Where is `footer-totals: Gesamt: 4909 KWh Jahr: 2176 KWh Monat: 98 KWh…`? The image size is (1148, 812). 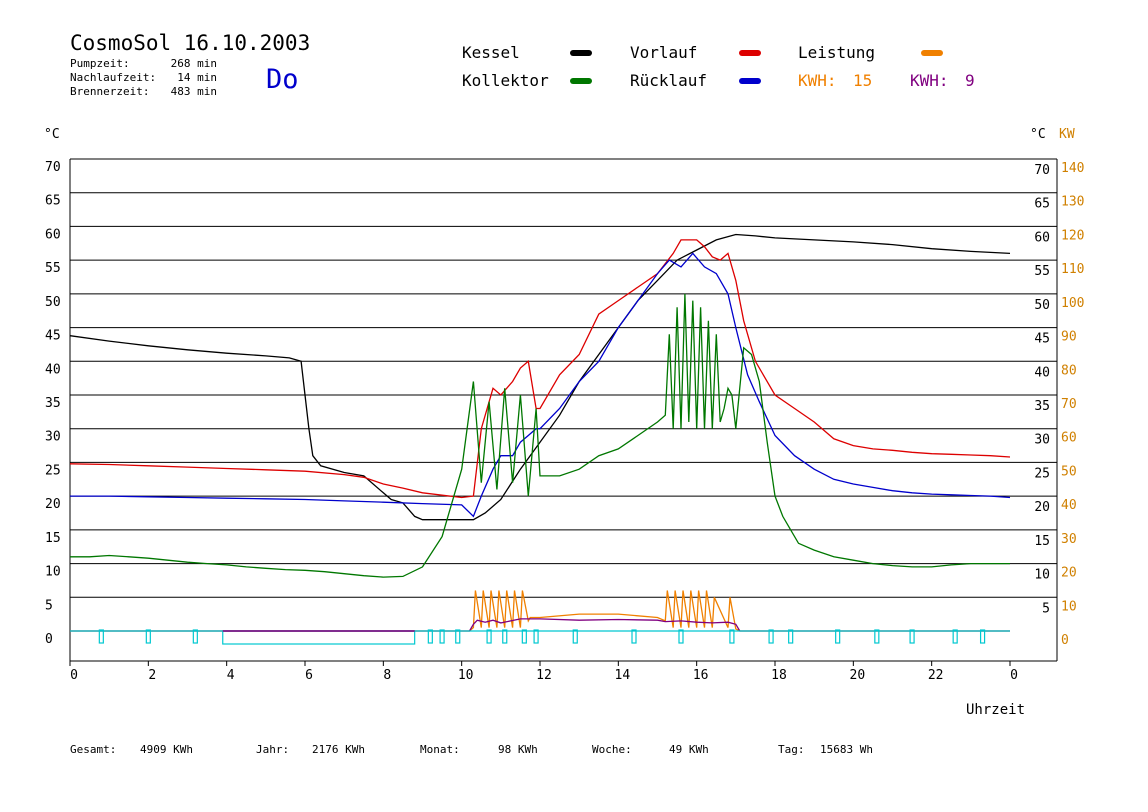
footer-totals: Gesamt: 4909 KWh Jahr: 2176 KWh Monat: 98 KWh… is located at coordinates (471, 749).